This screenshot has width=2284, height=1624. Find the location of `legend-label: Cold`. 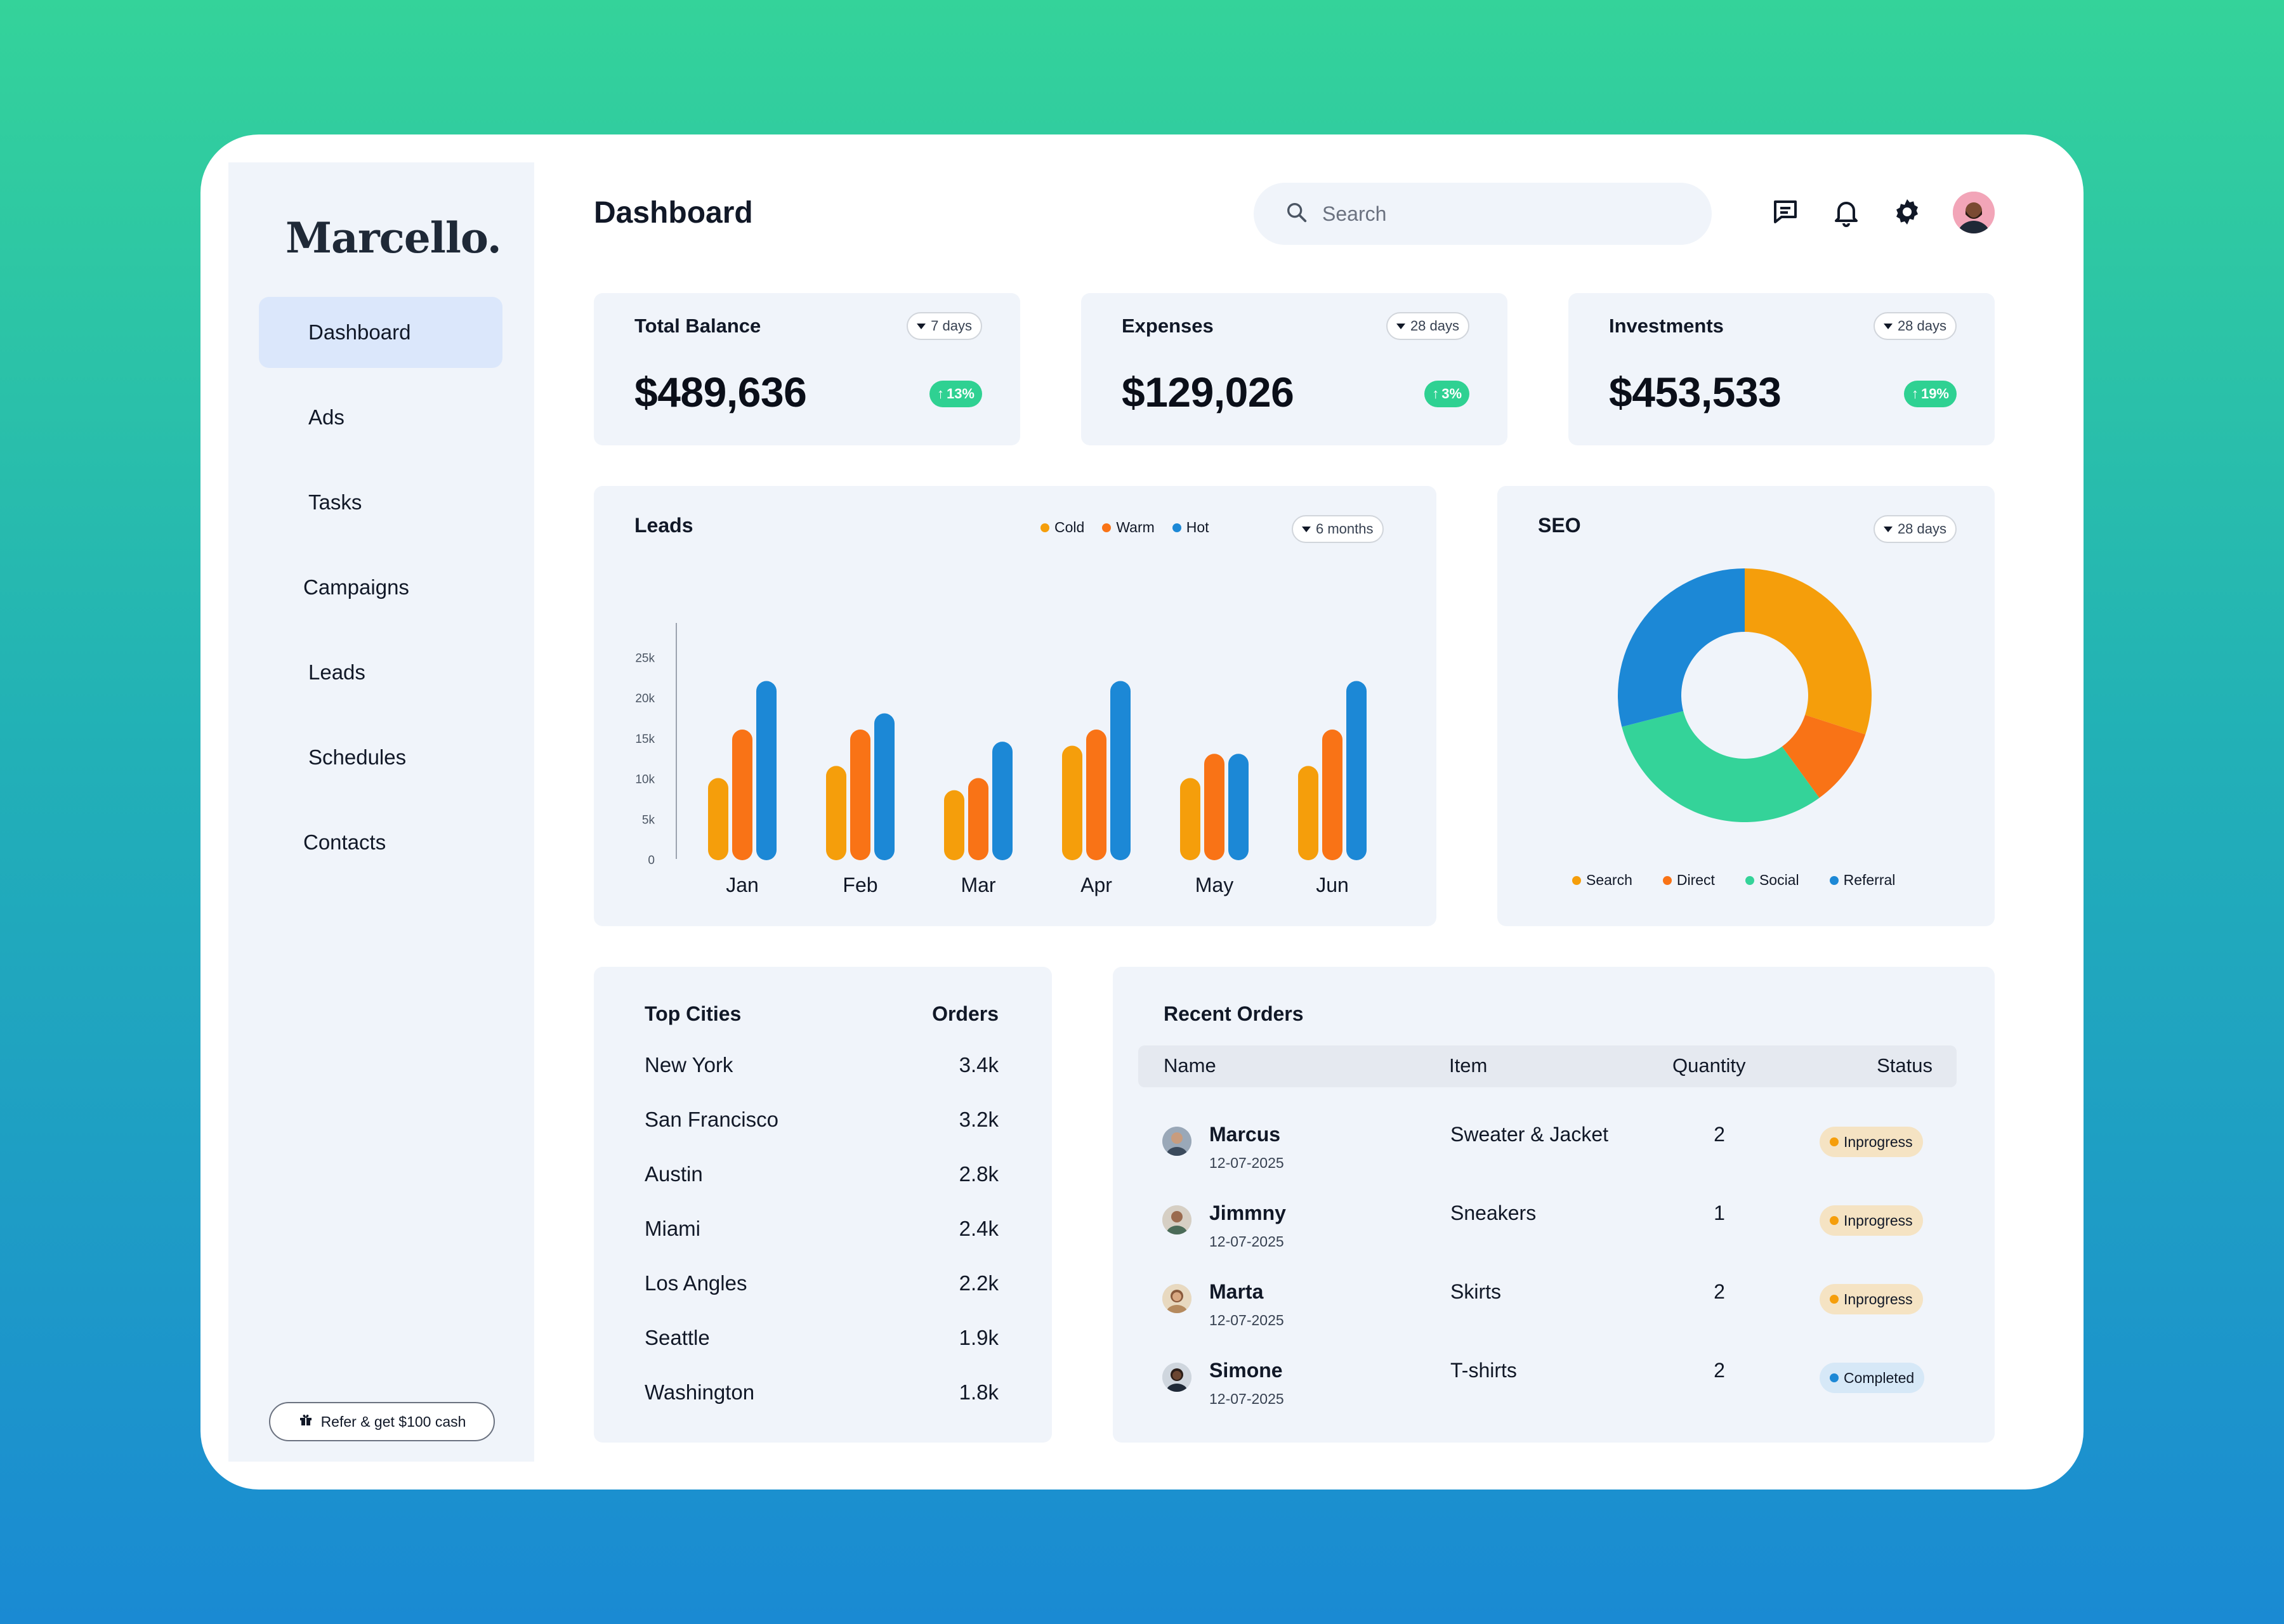

legend-label: Cold is located at coordinates (1069, 527).